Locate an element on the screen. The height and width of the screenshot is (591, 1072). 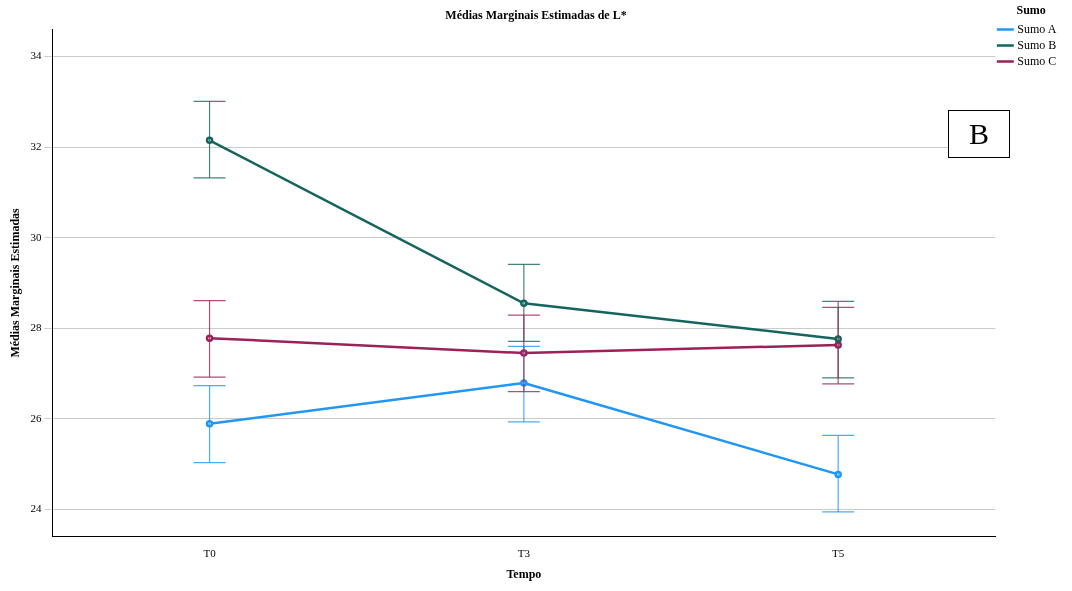
y-tick-label: 34 is located at coordinates (36, 55).